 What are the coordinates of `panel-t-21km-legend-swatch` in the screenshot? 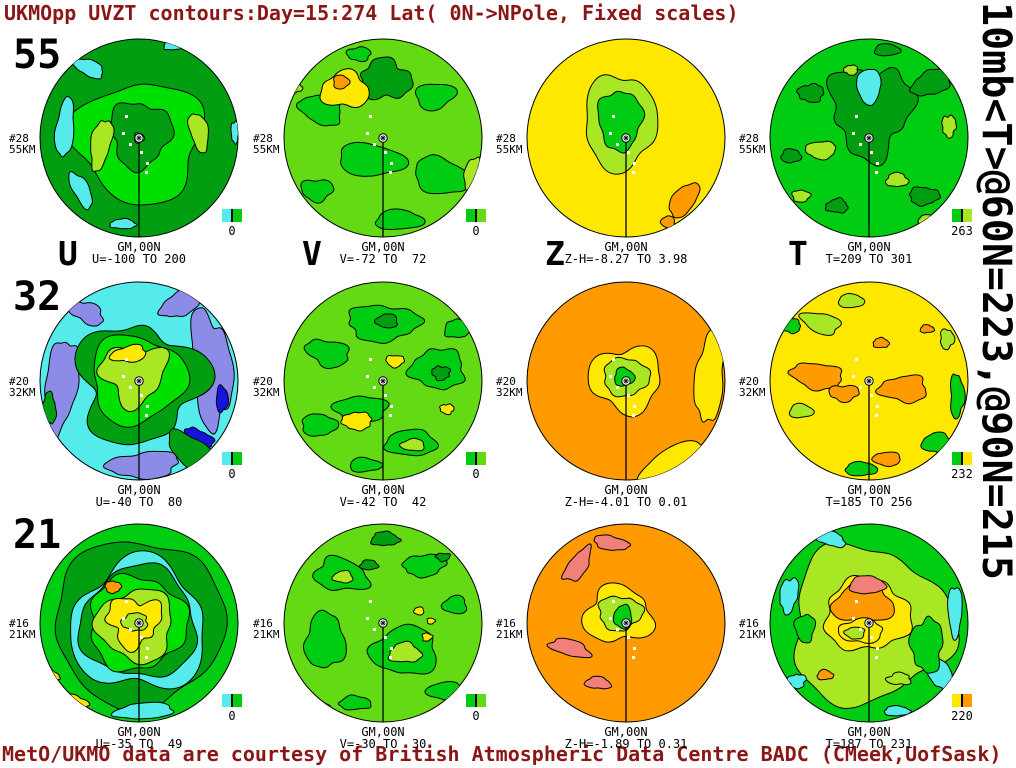 It's located at (962, 700).